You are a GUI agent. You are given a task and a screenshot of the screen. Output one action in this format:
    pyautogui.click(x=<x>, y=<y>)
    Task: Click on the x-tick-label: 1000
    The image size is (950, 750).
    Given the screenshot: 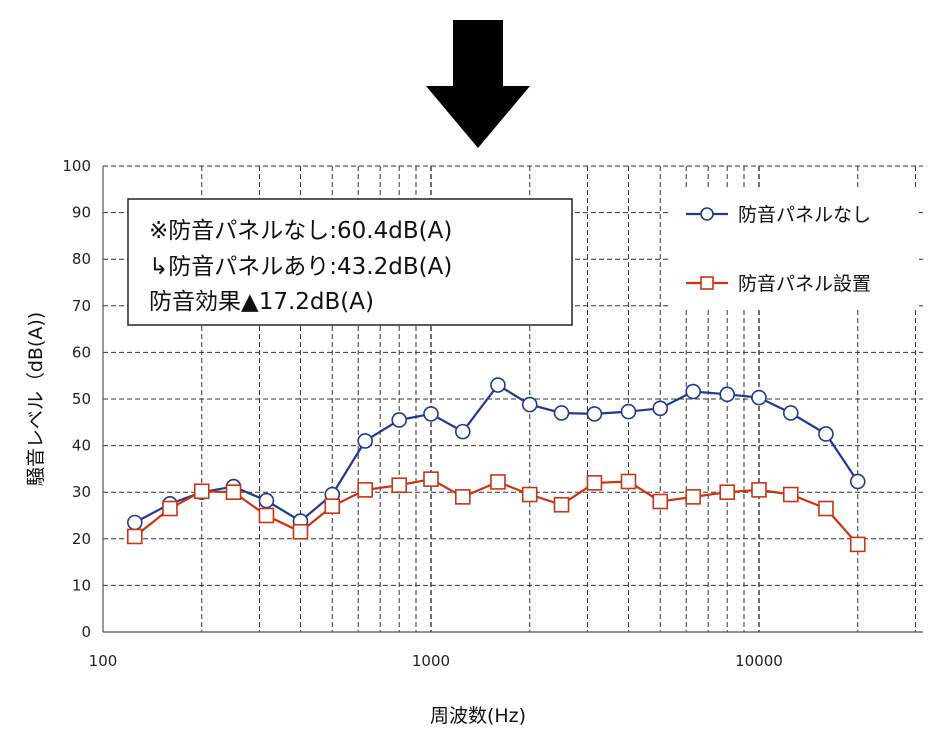 What is the action you would take?
    pyautogui.click(x=431, y=661)
    